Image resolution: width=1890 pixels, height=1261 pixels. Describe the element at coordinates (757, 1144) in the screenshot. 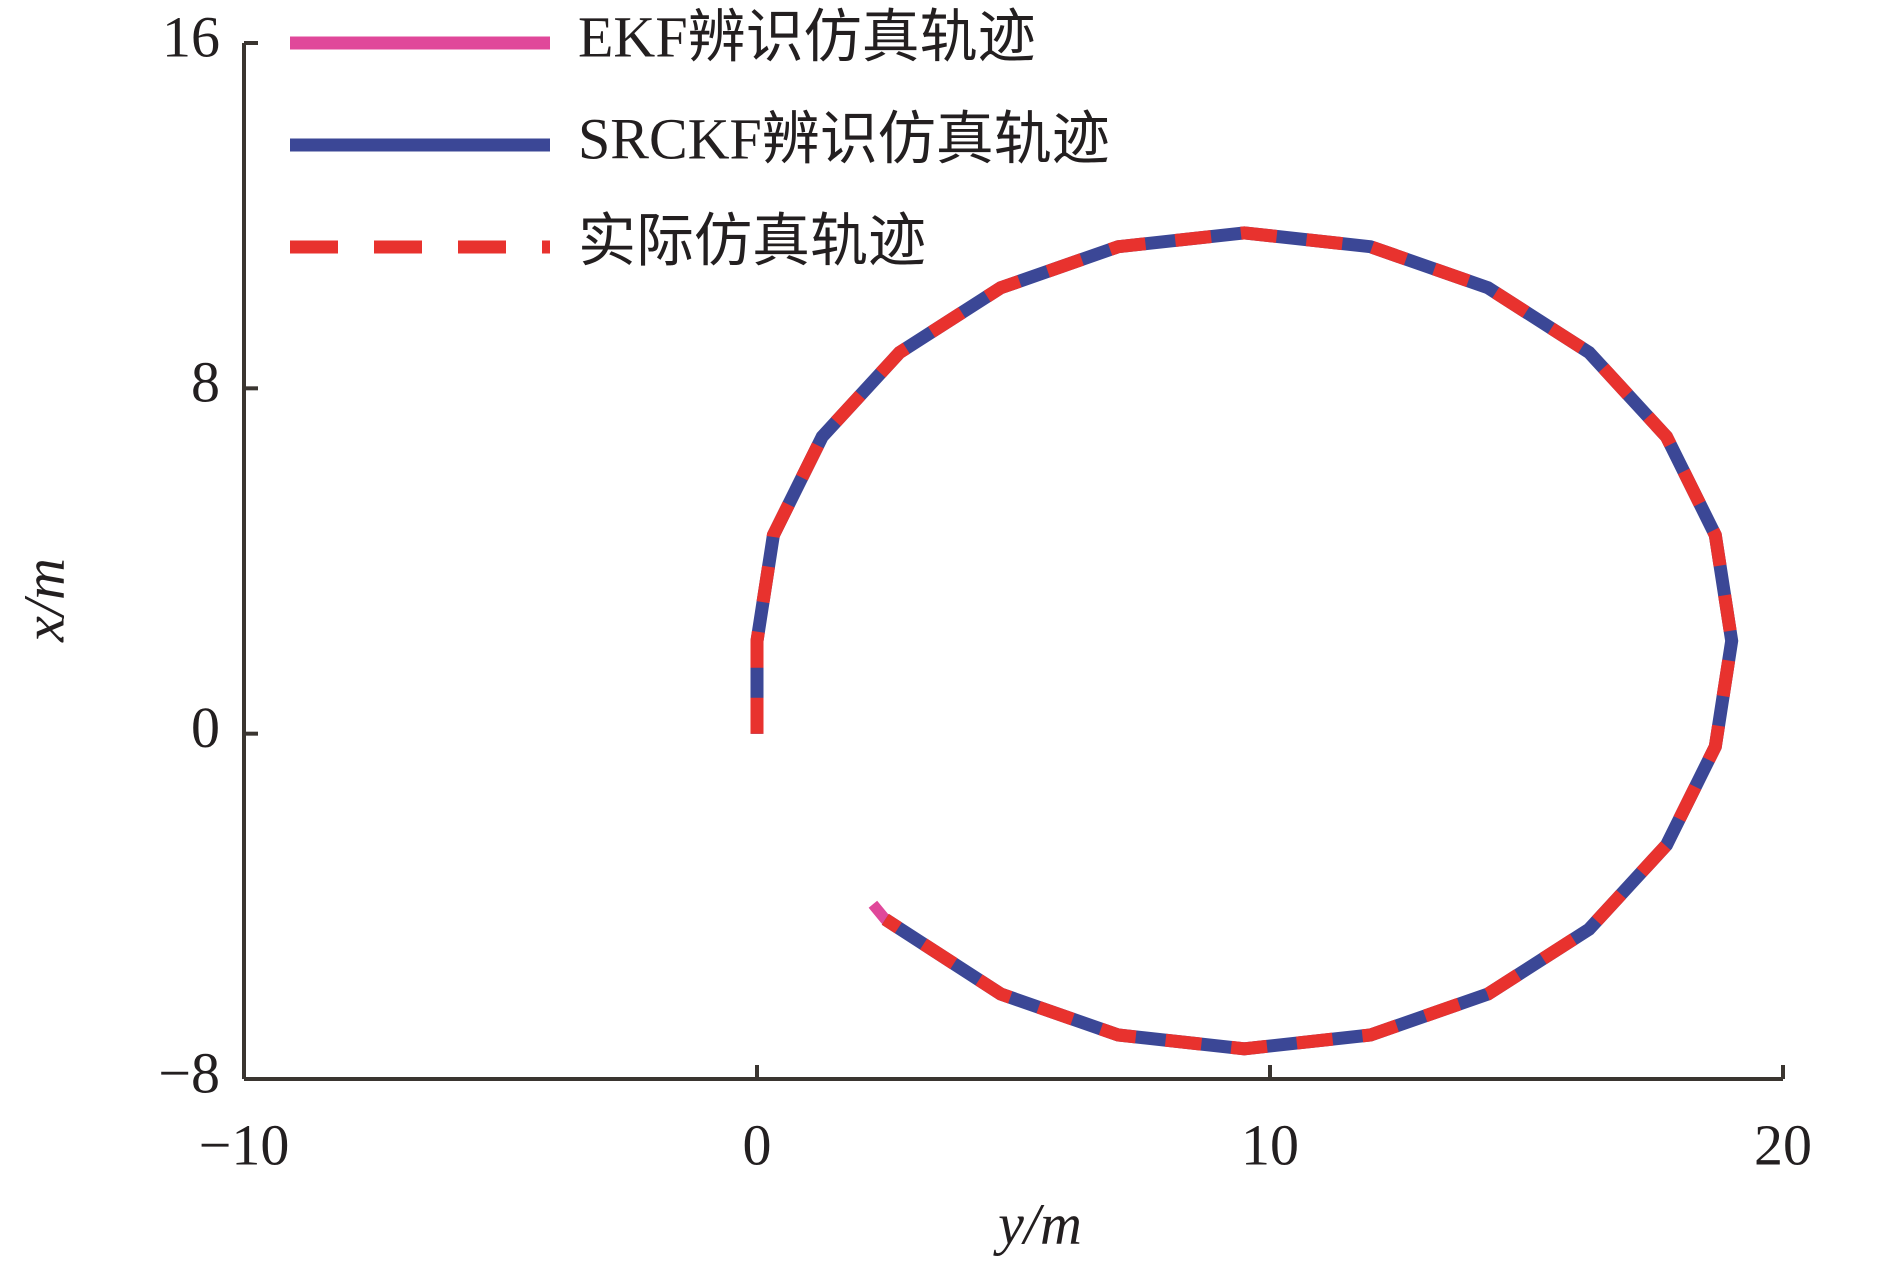

I see `x-tick-label: 0` at that location.